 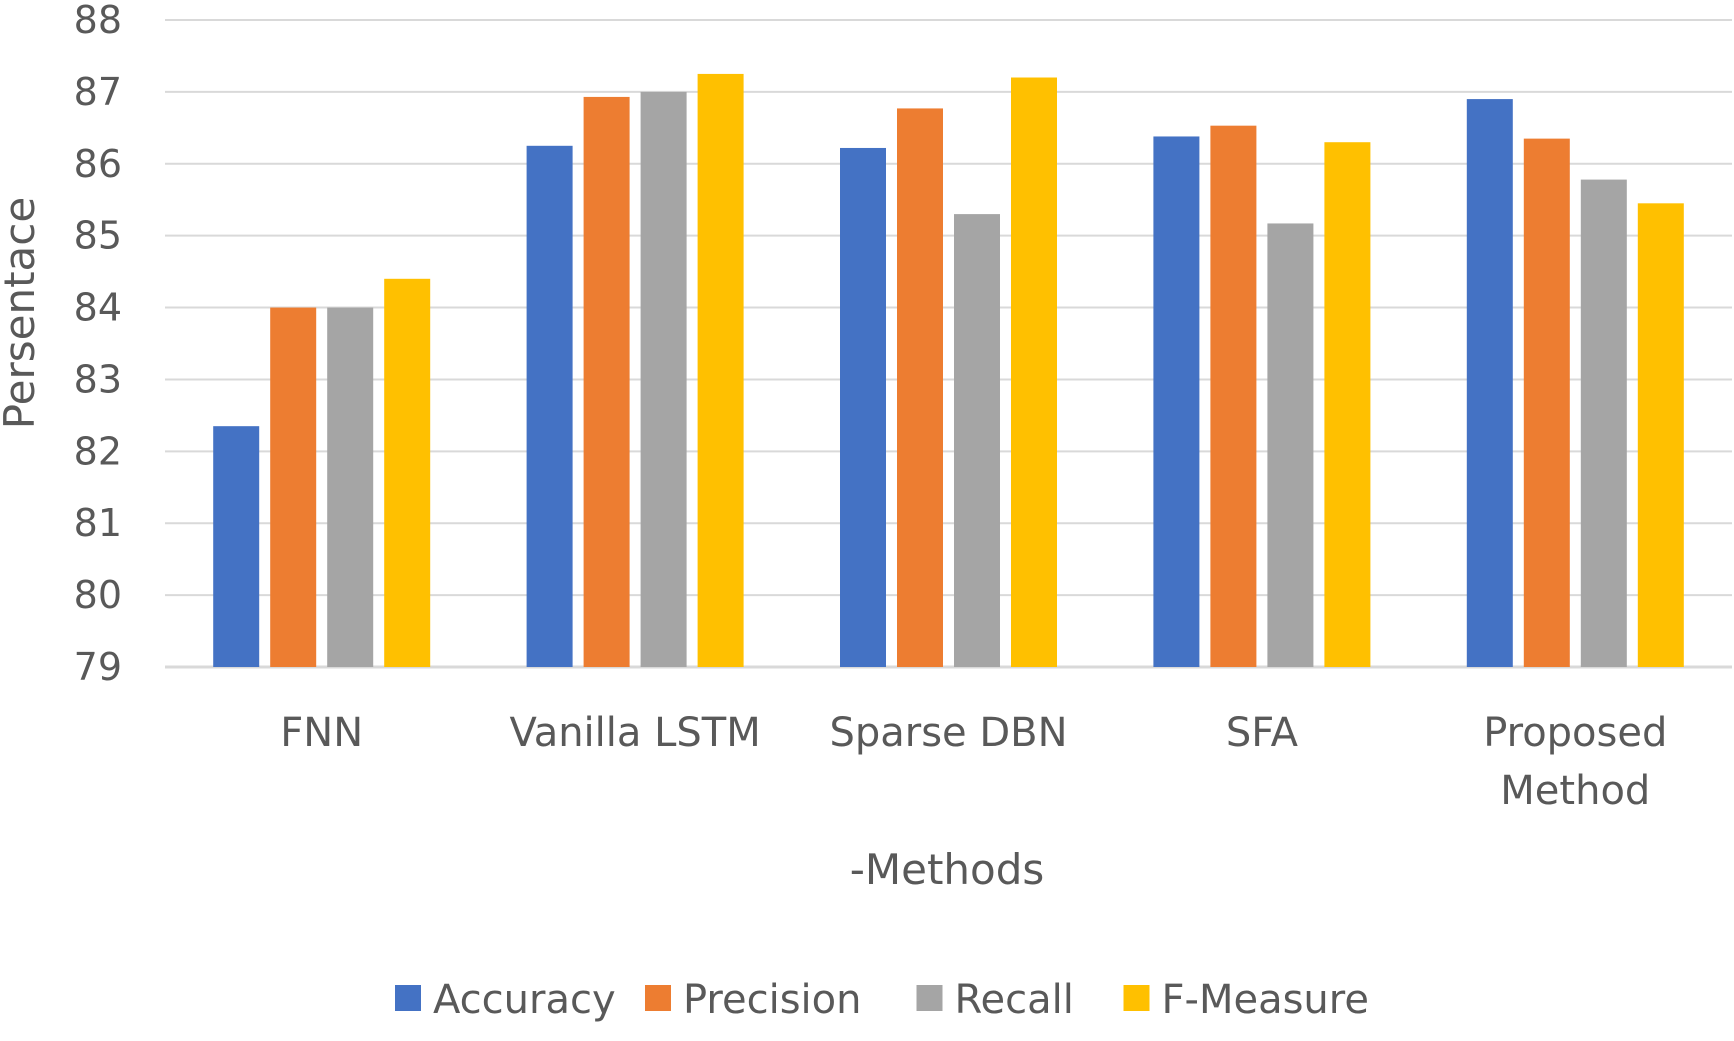 I want to click on legend-label-f-measure: F-Measure, so click(x=1265, y=1000).